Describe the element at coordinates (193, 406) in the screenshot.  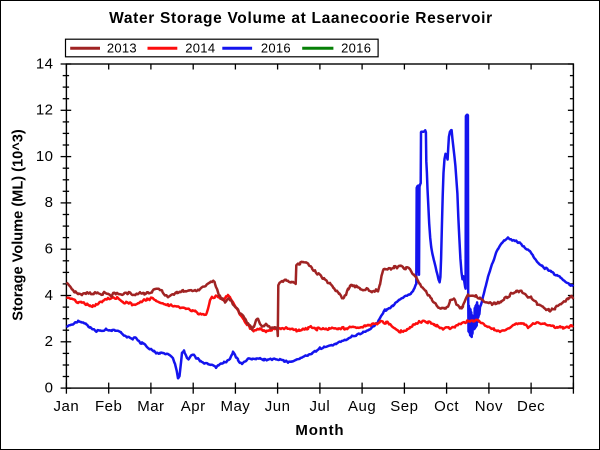
I see `svg-text: Apr` at that location.